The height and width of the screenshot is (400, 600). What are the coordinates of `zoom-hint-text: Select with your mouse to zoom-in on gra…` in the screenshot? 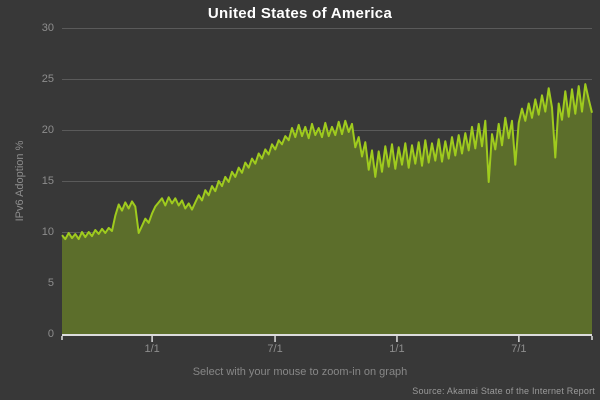 It's located at (300, 372).